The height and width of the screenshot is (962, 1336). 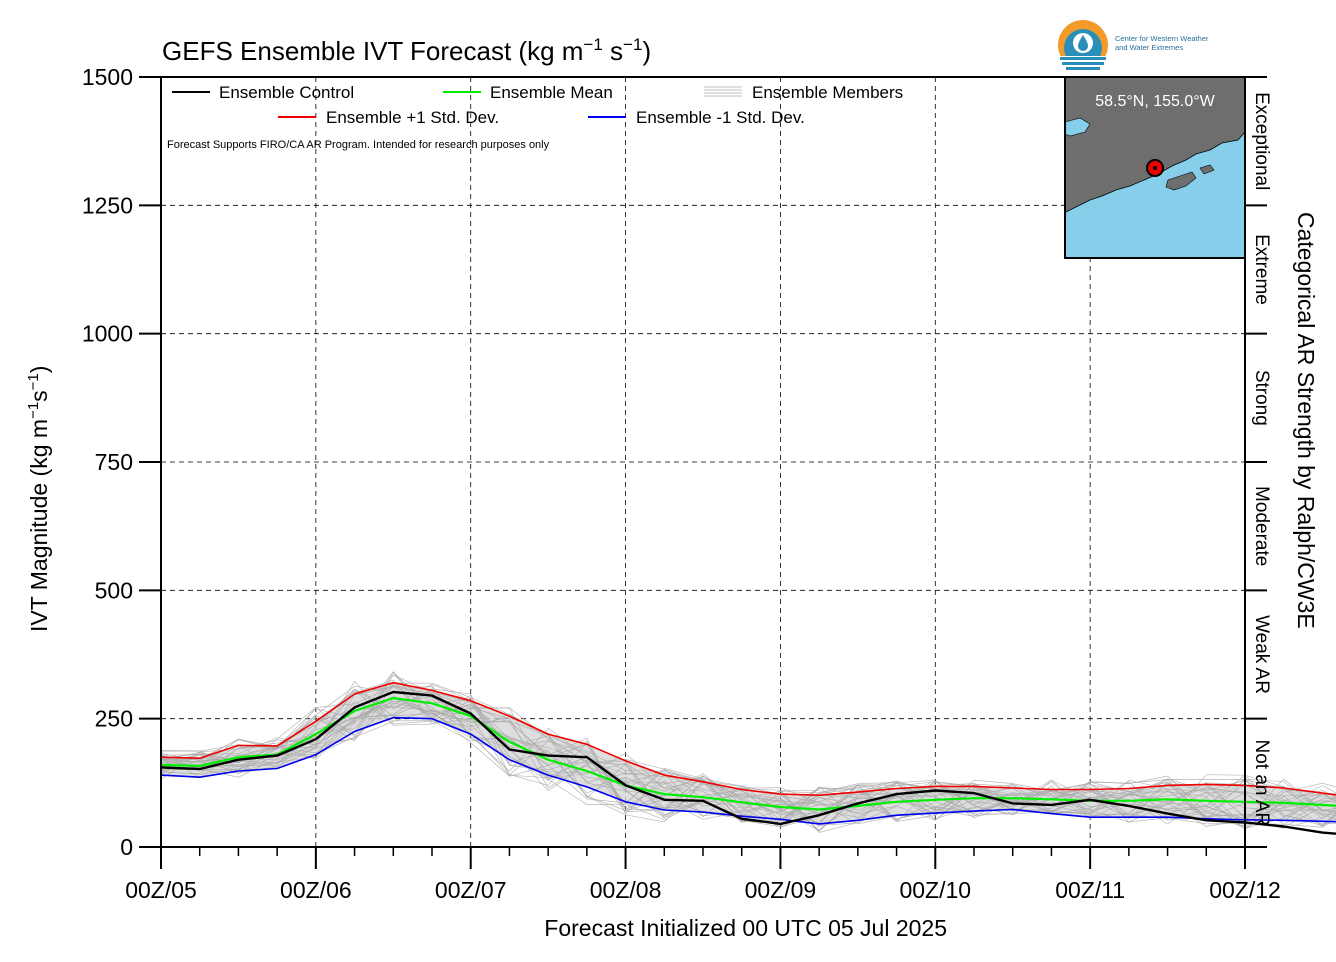 What do you see at coordinates (1261, 269) in the screenshot?
I see `category-label: Extreme` at bounding box center [1261, 269].